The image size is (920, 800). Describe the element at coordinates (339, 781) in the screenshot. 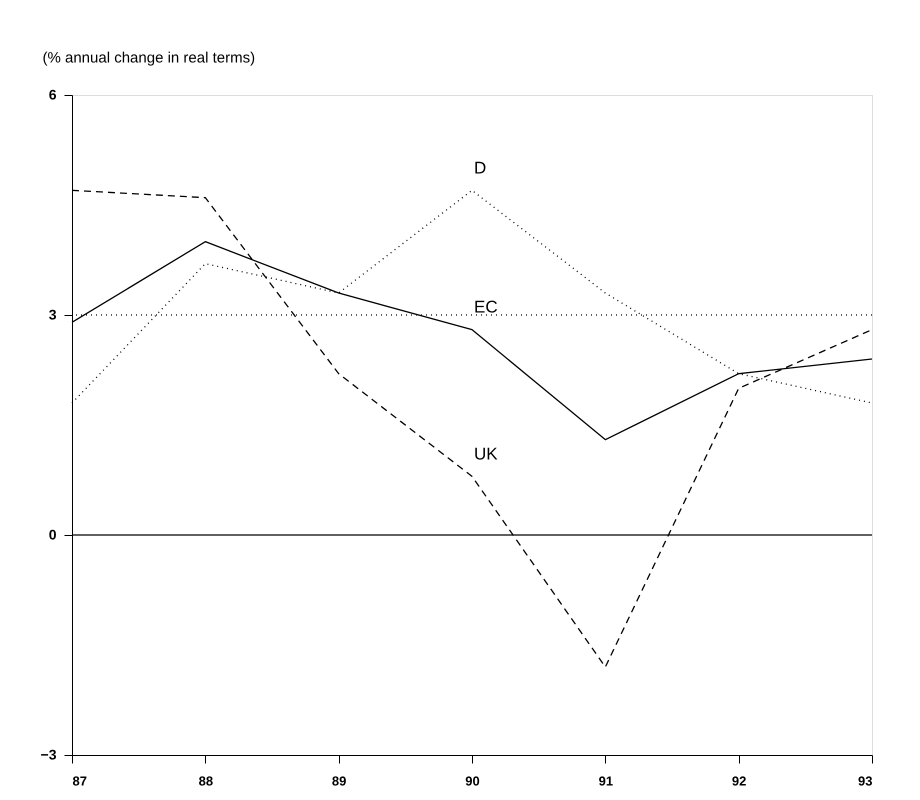

I see `x-tick-label: 89` at that location.